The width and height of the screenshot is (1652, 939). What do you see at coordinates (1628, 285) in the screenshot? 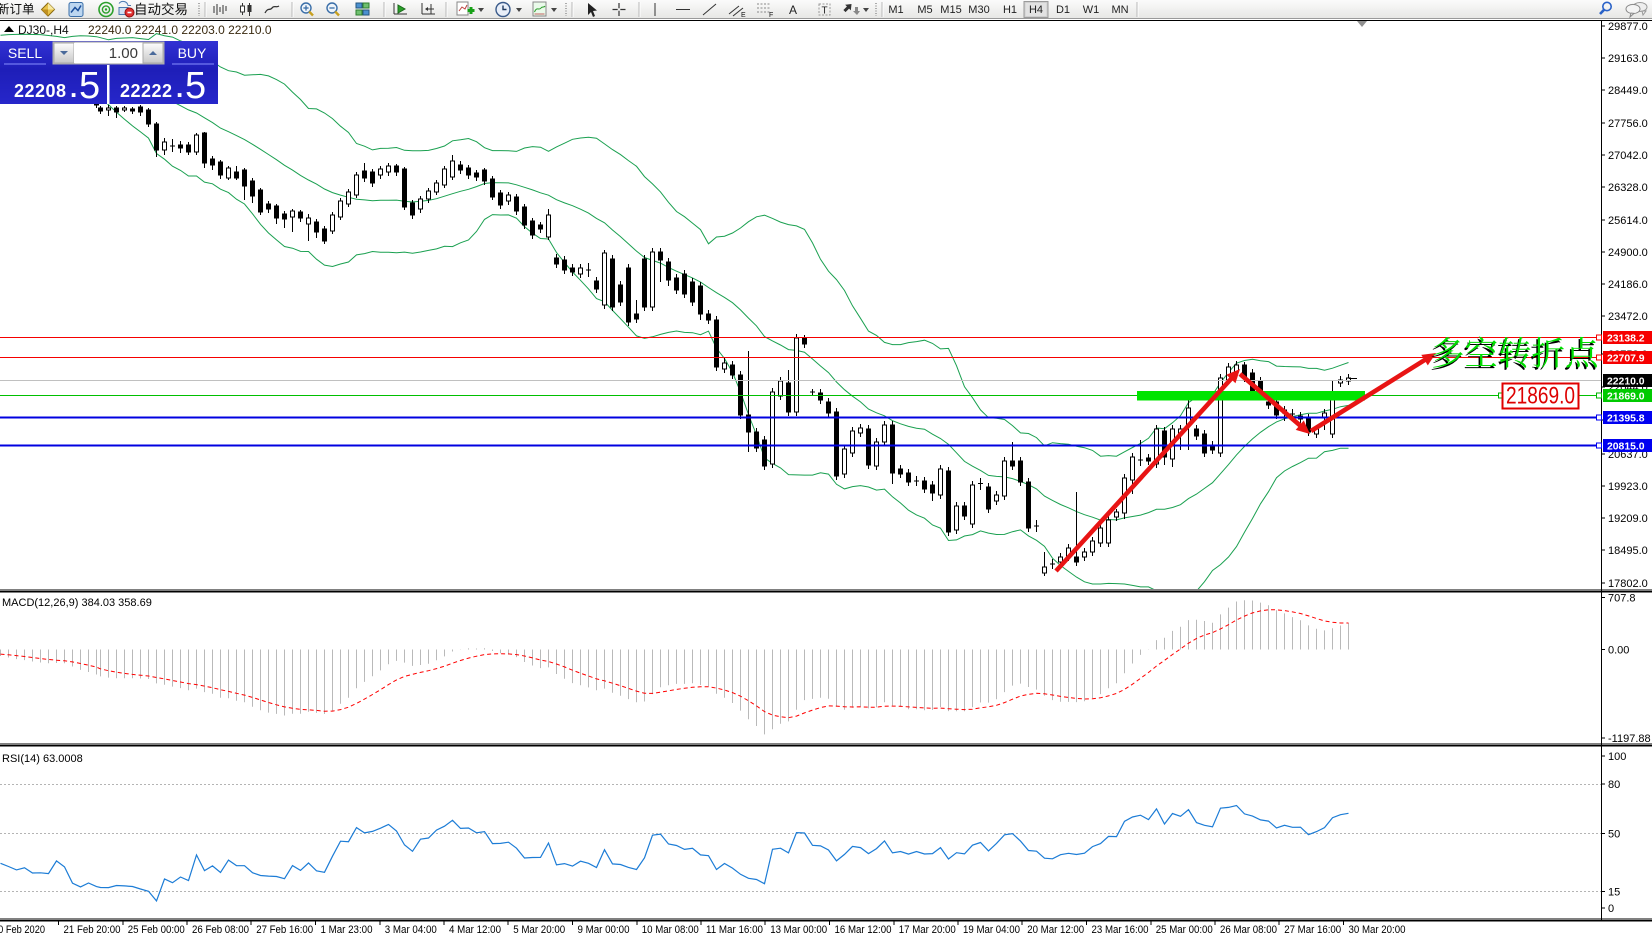
I see `svg-text: 24186.0` at bounding box center [1628, 285].